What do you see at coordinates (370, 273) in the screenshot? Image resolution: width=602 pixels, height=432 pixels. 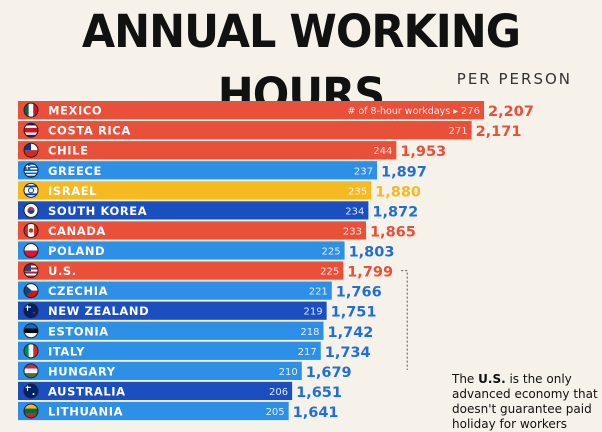 I see `hours-value: 1,799` at bounding box center [370, 273].